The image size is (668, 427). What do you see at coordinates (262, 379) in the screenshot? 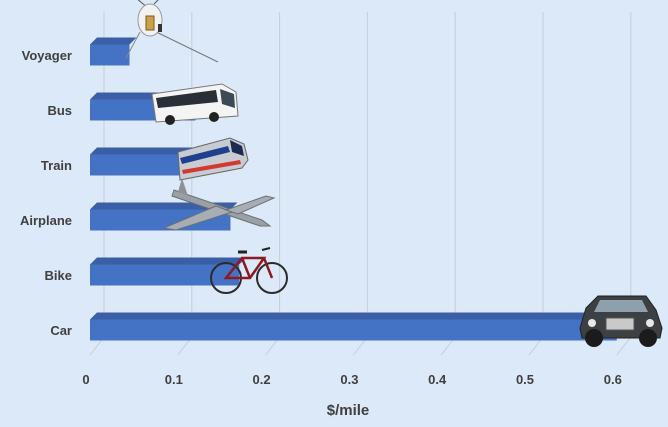
I see `x-tick-label: 0.2` at bounding box center [262, 379].